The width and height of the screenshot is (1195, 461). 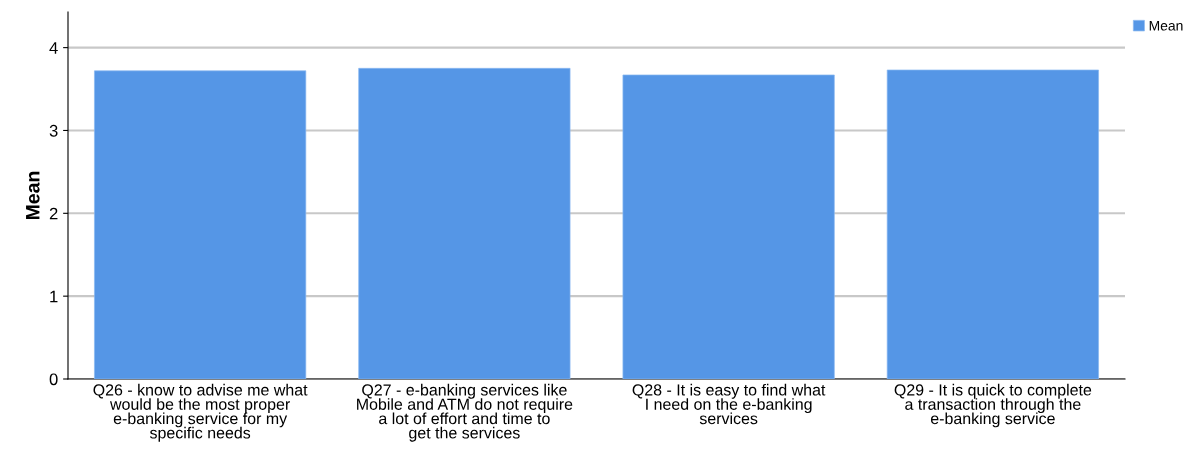 What do you see at coordinates (53, 48) in the screenshot?
I see `y-tick-label: 4` at bounding box center [53, 48].